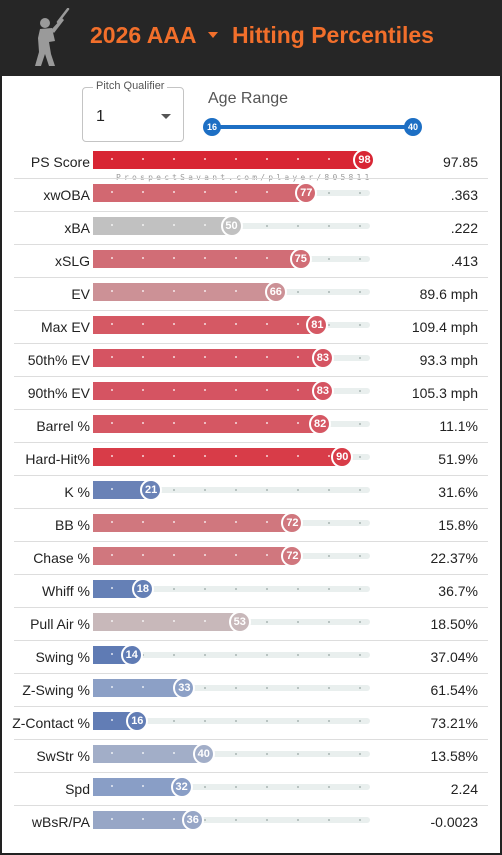 The height and width of the screenshot is (855, 502). Describe the element at coordinates (130, 86) in the screenshot. I see `pitch-qualifier-label: Pitch Qualifier` at that location.